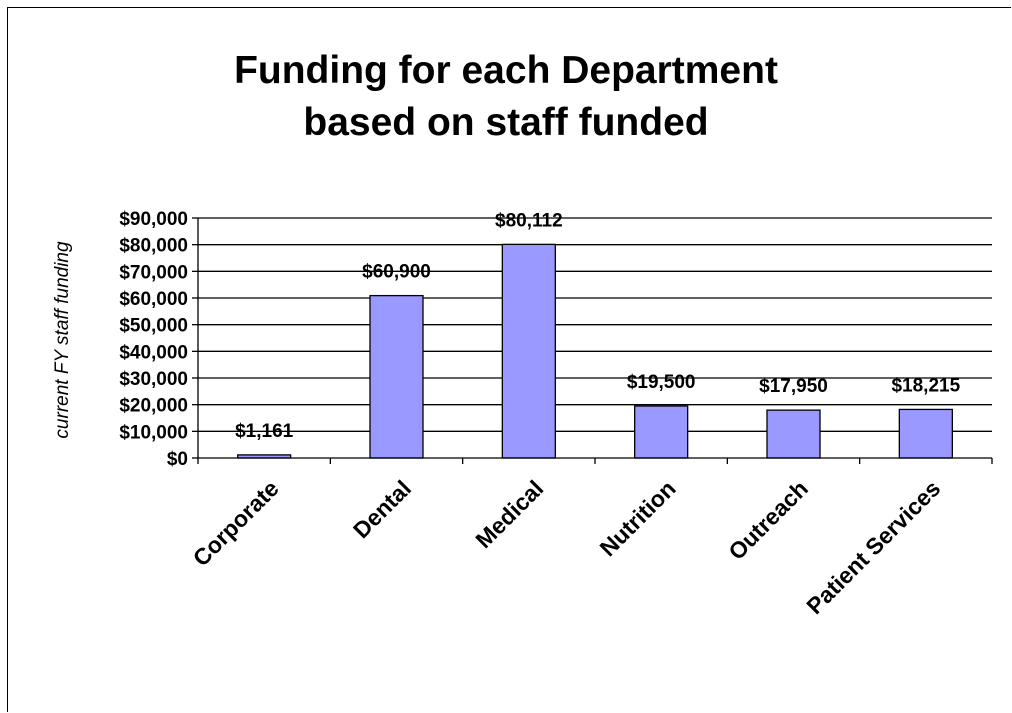 This screenshot has width=1012, height=713. I want to click on data-label: $18,215, so click(925, 385).